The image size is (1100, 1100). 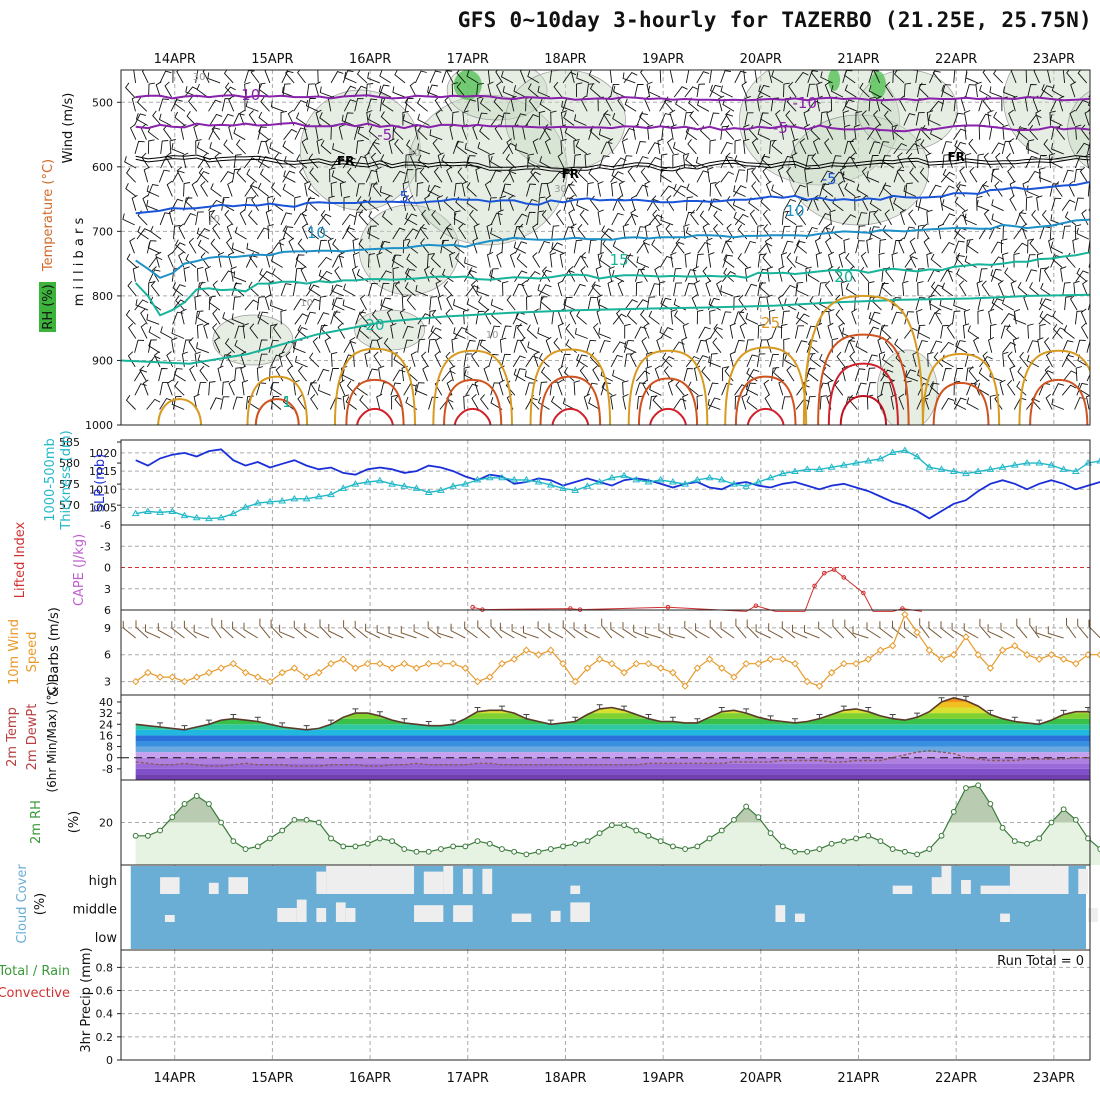 I want to click on temp-minmax-bar, so click(x=453, y=722).